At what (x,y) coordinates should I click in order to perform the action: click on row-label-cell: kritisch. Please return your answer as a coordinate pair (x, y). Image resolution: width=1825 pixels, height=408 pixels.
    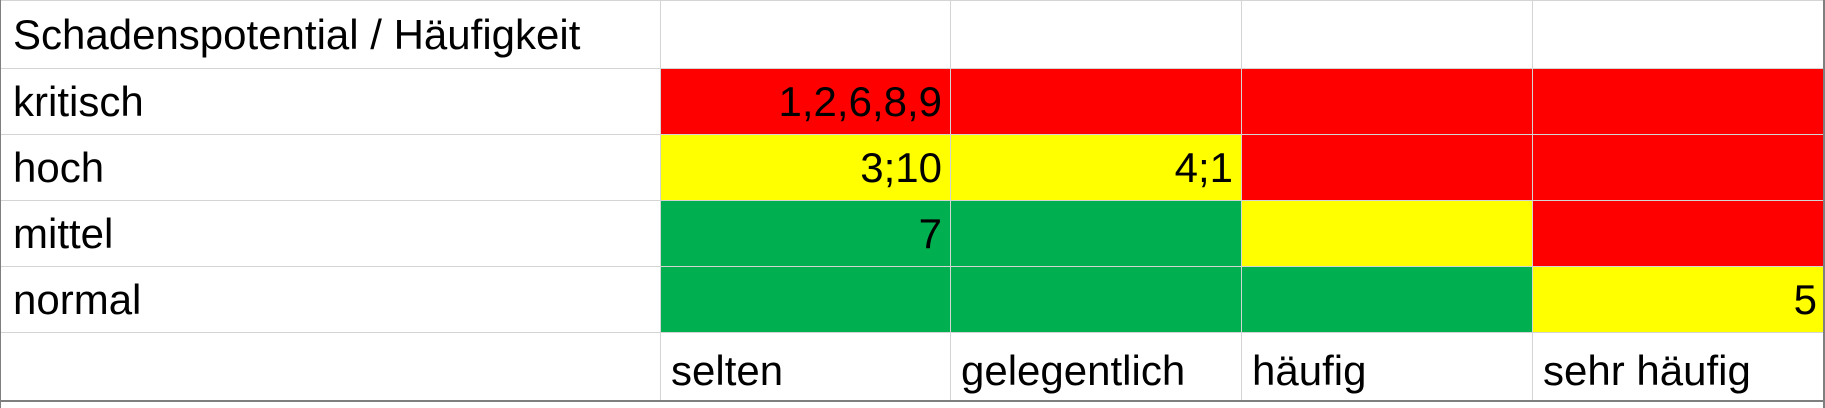
    Looking at the image, I should click on (330, 101).